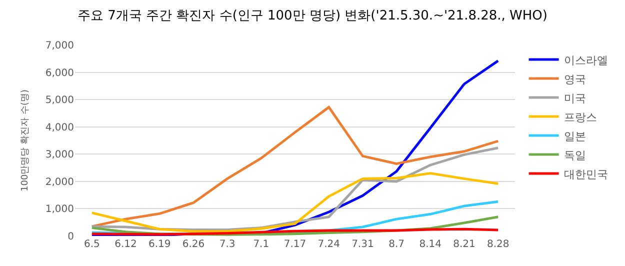 The height and width of the screenshot is (266, 625). What do you see at coordinates (575, 155) in the screenshot?
I see `legend-label: 독일` at bounding box center [575, 155].